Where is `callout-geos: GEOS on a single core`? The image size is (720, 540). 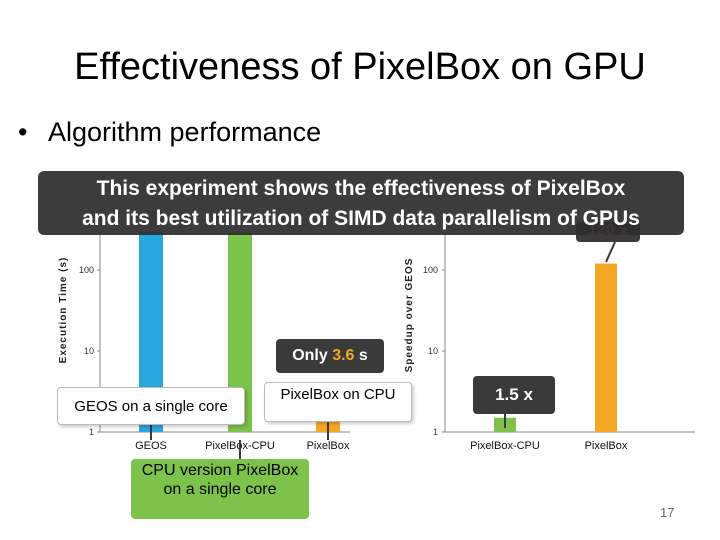 callout-geos: GEOS on a single core is located at coordinates (151, 406).